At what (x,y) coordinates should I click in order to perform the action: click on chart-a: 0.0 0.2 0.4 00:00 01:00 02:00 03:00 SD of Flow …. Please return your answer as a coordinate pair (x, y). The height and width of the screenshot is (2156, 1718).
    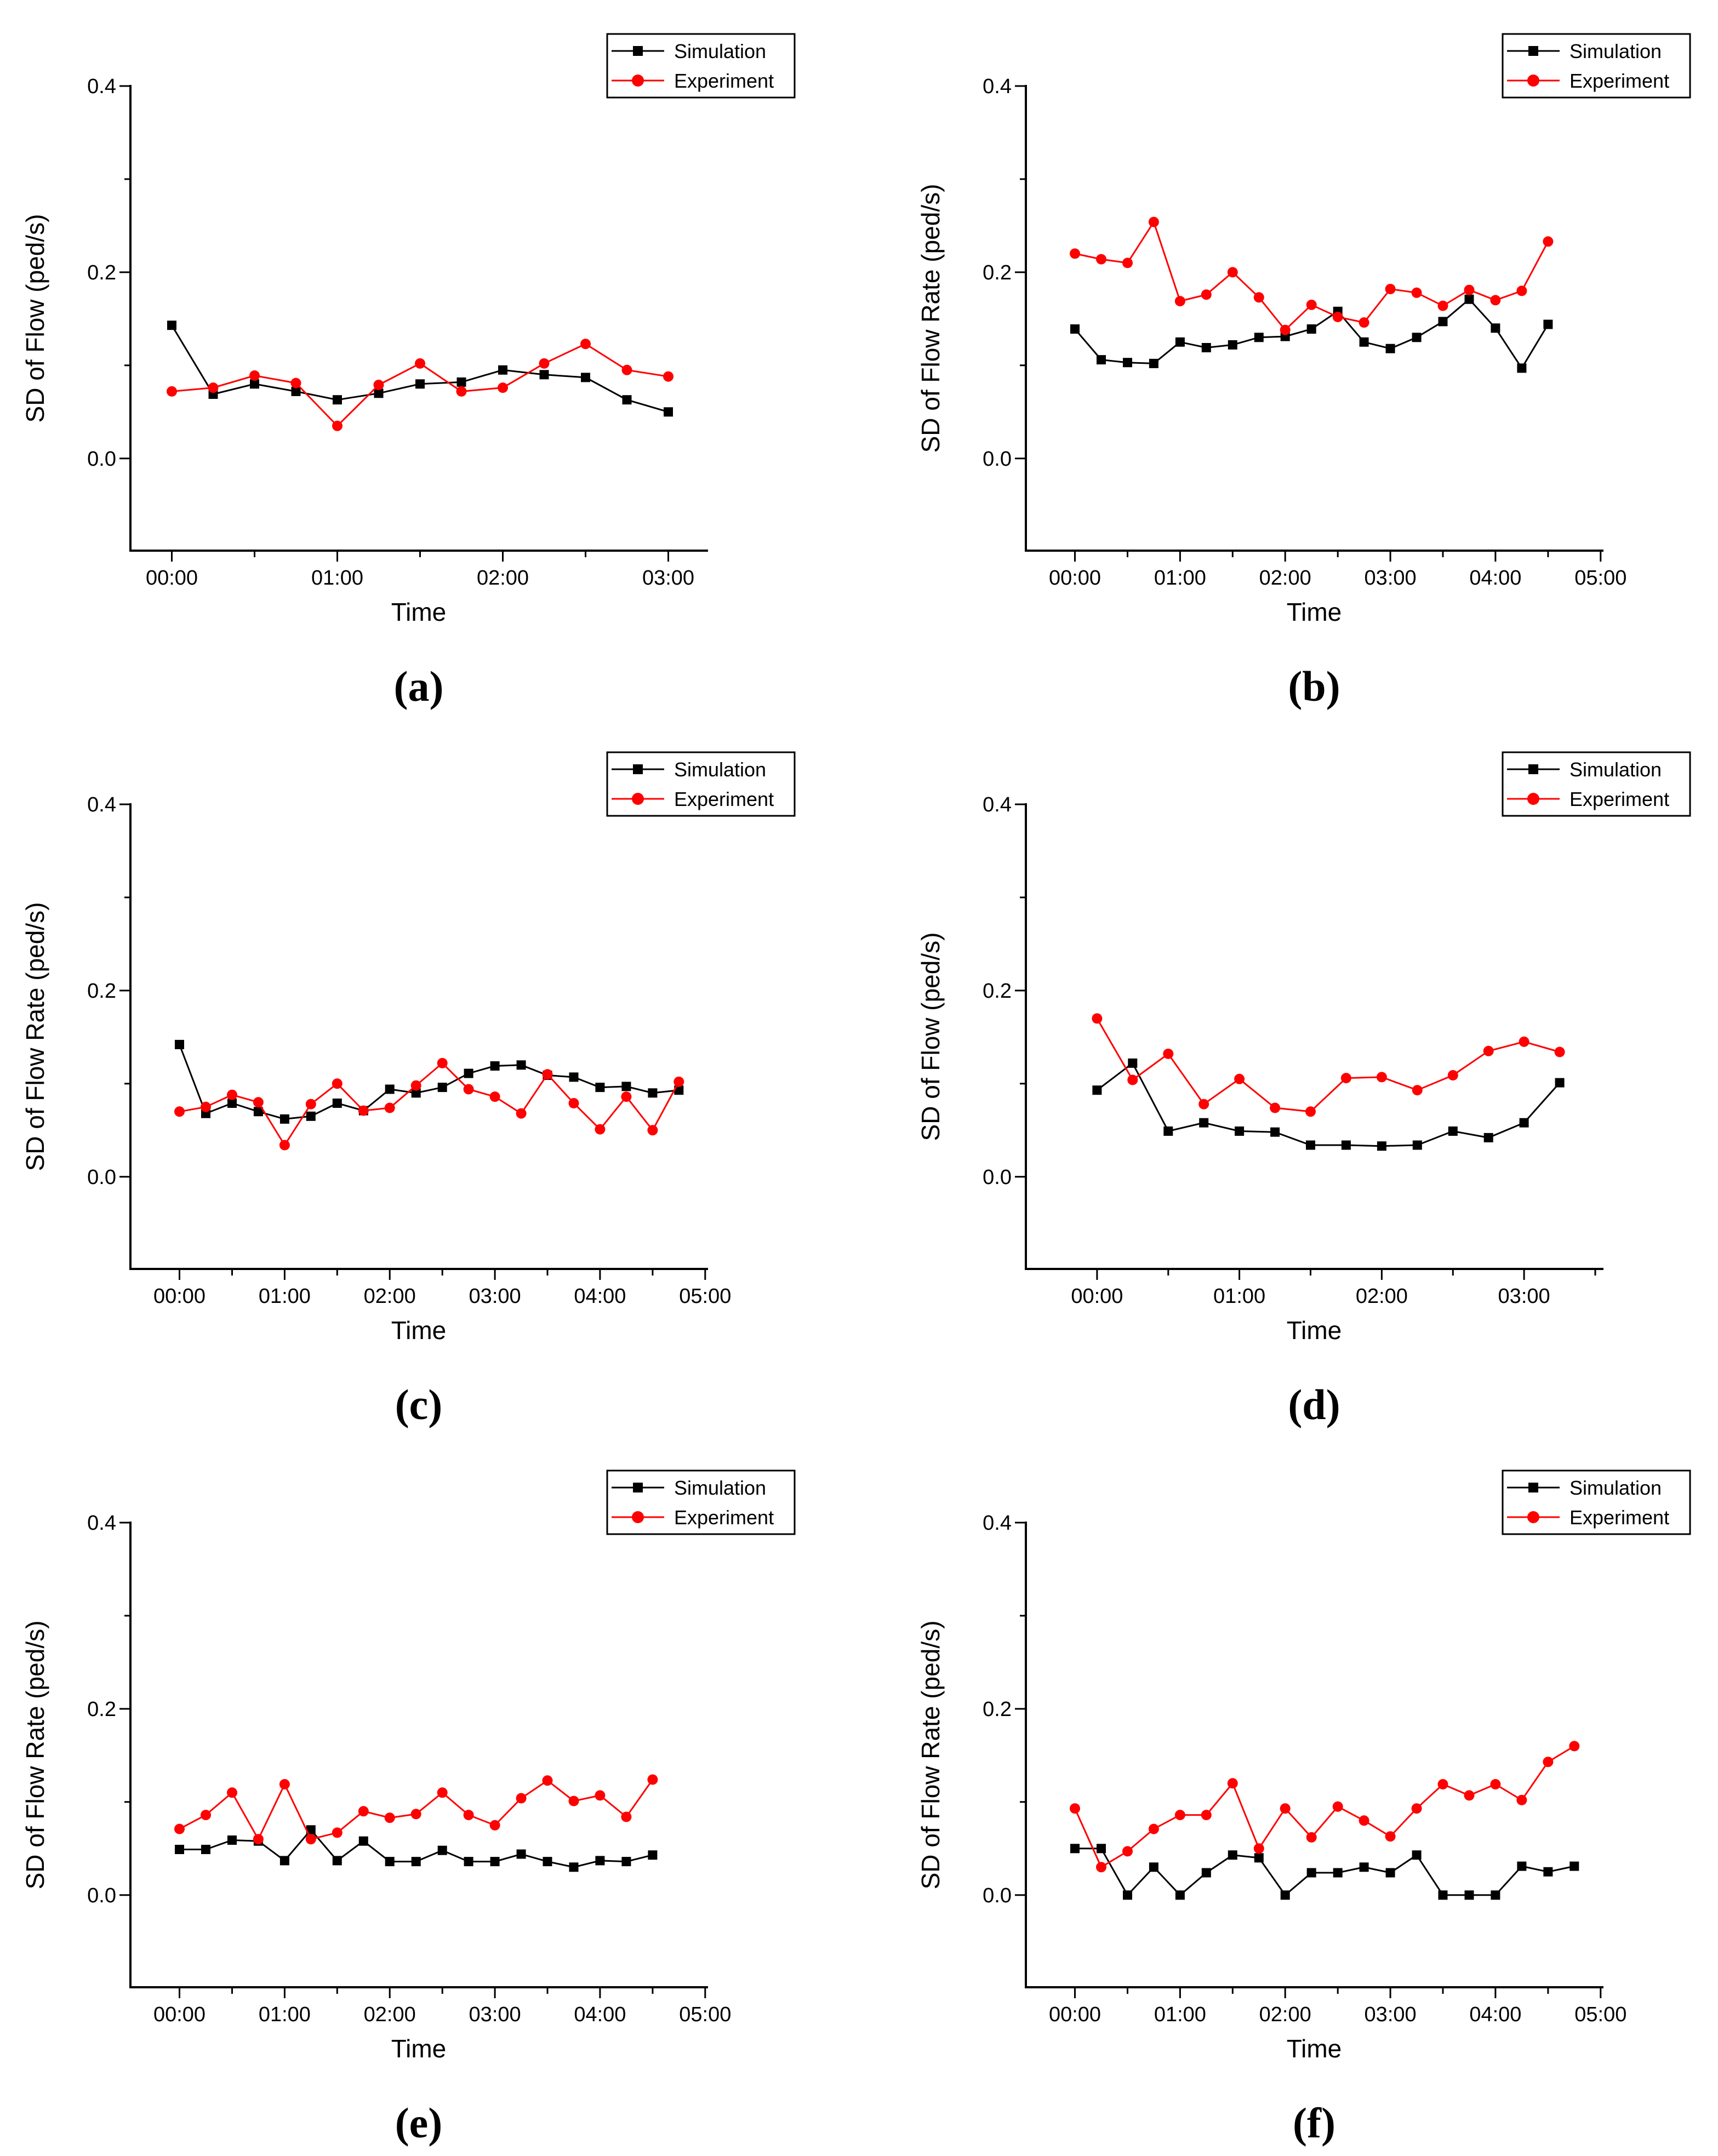
    Looking at the image, I should click on (408, 329).